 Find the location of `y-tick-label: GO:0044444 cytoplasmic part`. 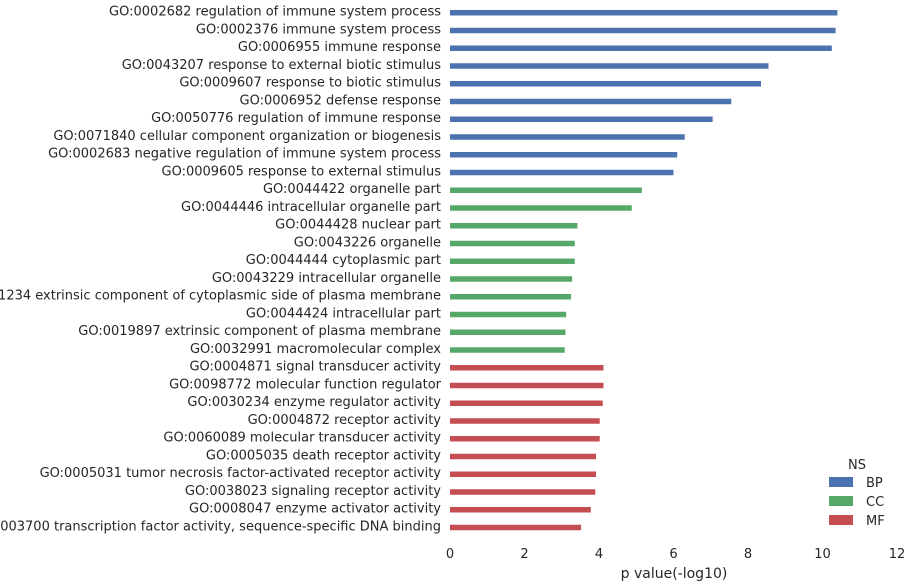

y-tick-label: GO:0044444 cytoplasmic part is located at coordinates (343, 260).